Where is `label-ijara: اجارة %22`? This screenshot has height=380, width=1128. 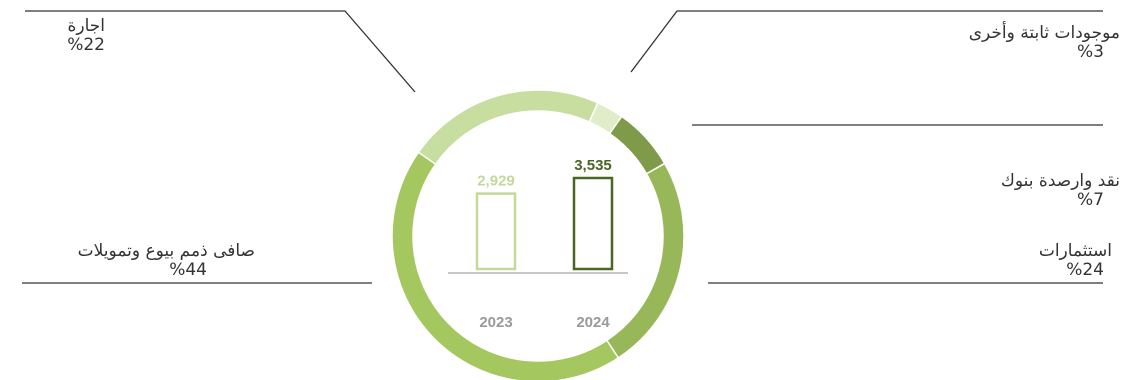 label-ijara: اجارة %22 is located at coordinates (62, 36).